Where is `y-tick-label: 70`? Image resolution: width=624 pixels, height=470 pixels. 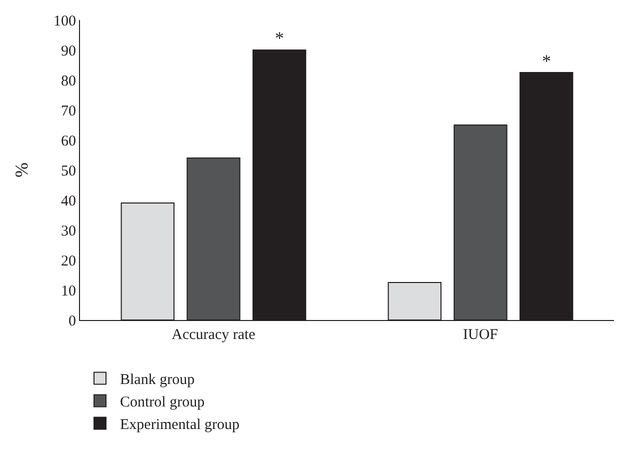
y-tick-label: 70 is located at coordinates (68, 111).